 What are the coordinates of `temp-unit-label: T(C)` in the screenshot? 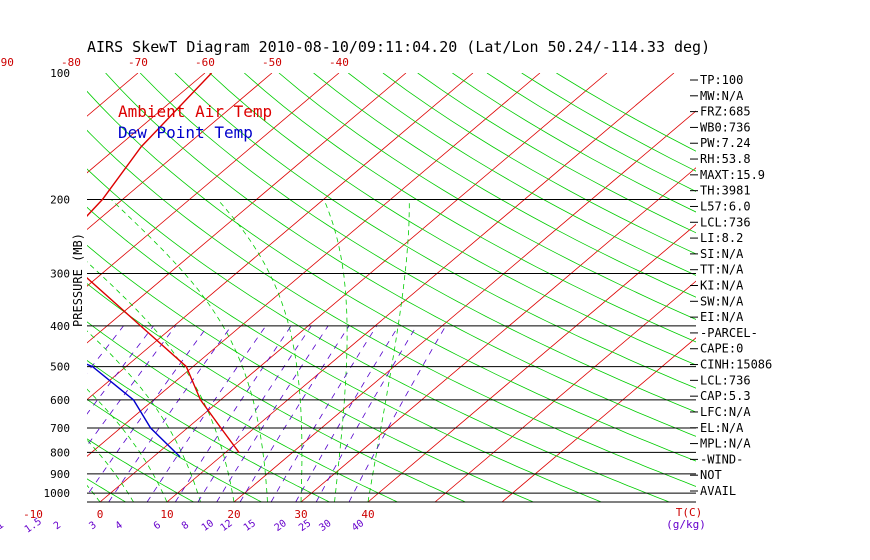 It's located at (689, 512).